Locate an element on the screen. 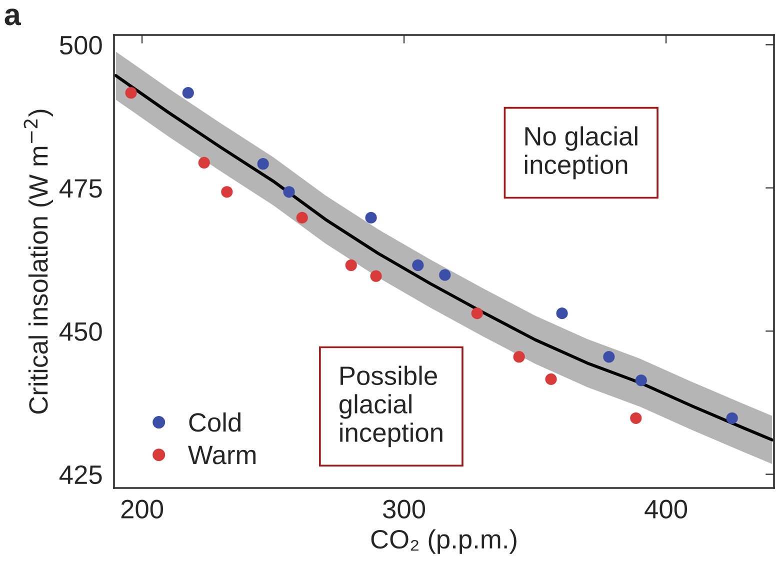 This screenshot has height=577, width=776. x-tick-label: 200 is located at coordinates (142, 509).